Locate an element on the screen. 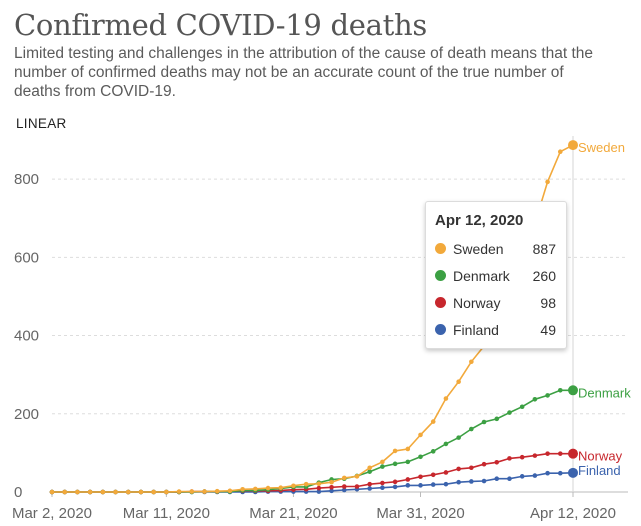 The image size is (641, 526). sweden-legend-dot is located at coordinates (440, 248).